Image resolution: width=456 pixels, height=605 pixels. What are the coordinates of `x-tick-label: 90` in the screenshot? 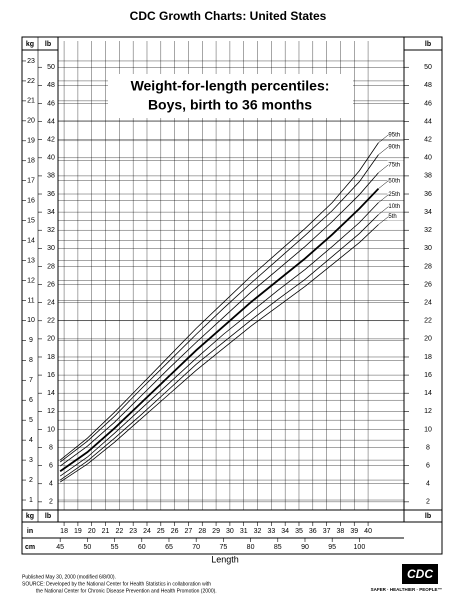 It's located at (305, 547).